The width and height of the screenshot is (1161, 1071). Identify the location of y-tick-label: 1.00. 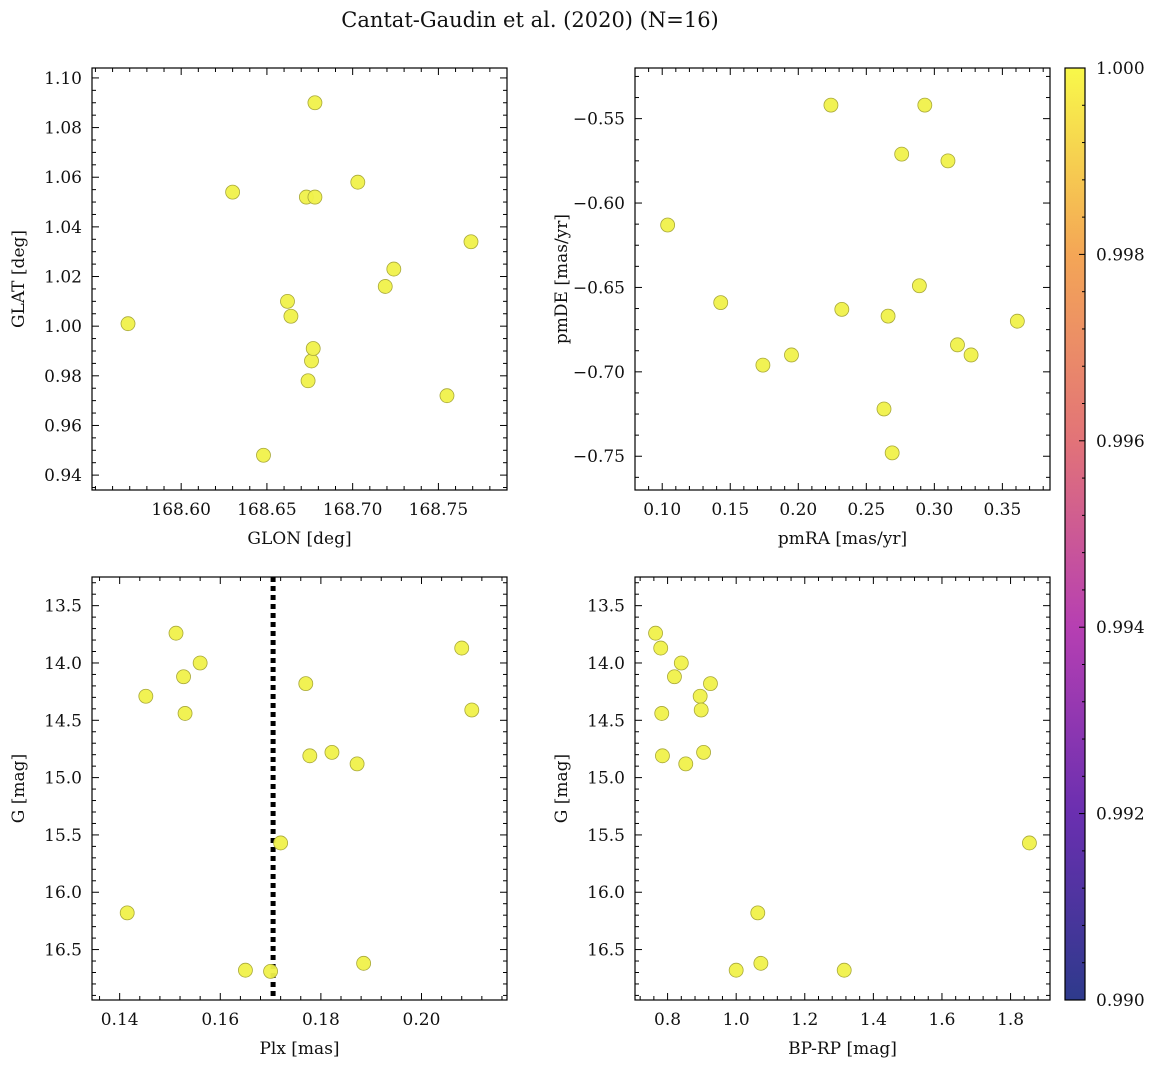
(63, 327).